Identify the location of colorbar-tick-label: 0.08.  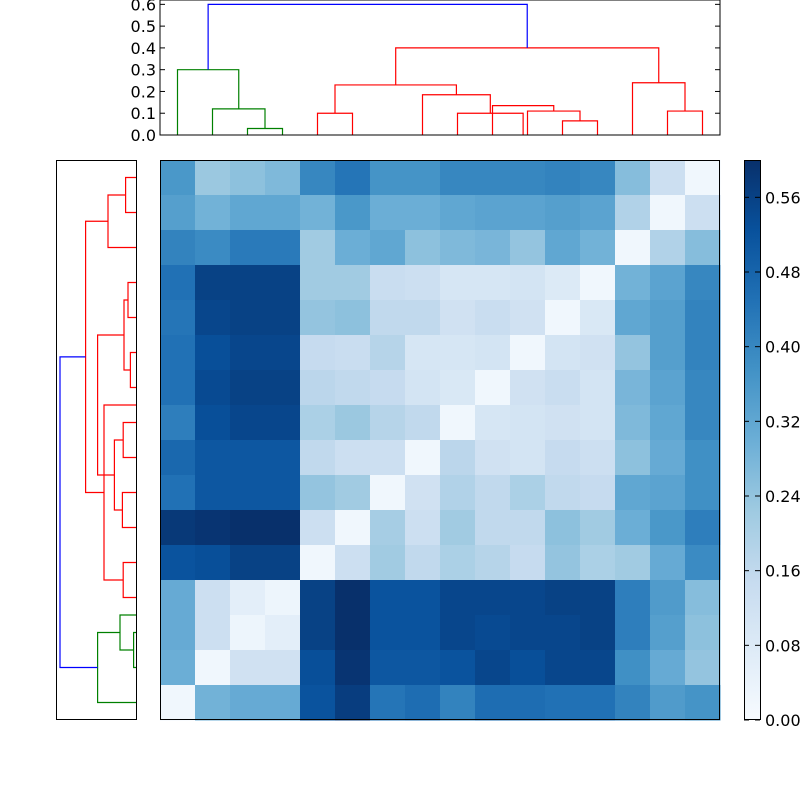
(782, 645).